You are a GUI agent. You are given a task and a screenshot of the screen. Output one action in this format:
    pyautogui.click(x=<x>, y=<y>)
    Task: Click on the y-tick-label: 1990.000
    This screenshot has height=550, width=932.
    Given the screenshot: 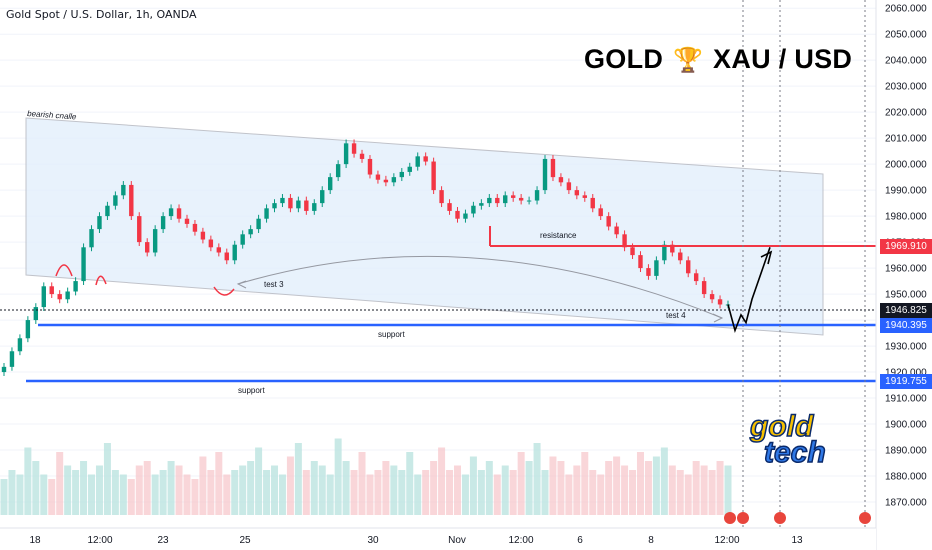 What is the action you would take?
    pyautogui.click(x=906, y=191)
    